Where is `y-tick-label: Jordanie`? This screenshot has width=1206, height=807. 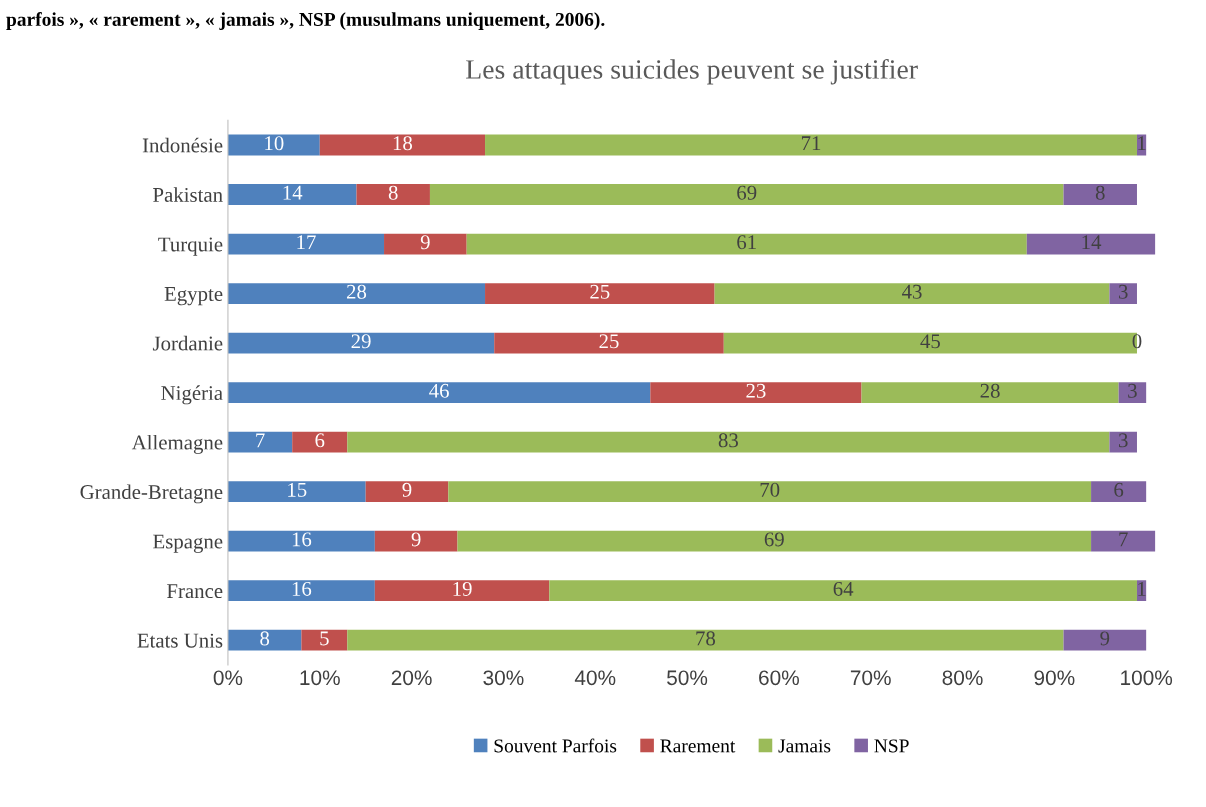
y-tick-label: Jordanie is located at coordinates (187, 343).